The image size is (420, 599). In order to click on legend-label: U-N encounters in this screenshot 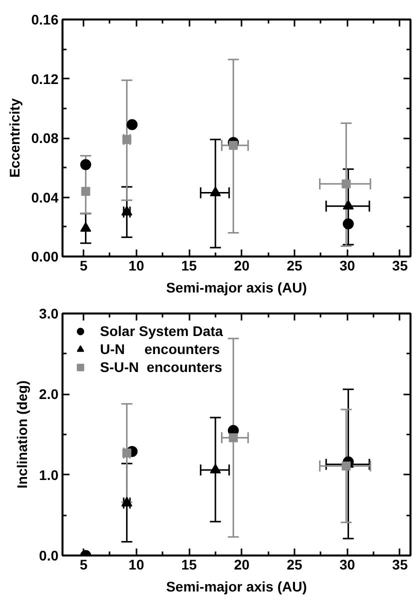, I will do `click(160, 349)`.